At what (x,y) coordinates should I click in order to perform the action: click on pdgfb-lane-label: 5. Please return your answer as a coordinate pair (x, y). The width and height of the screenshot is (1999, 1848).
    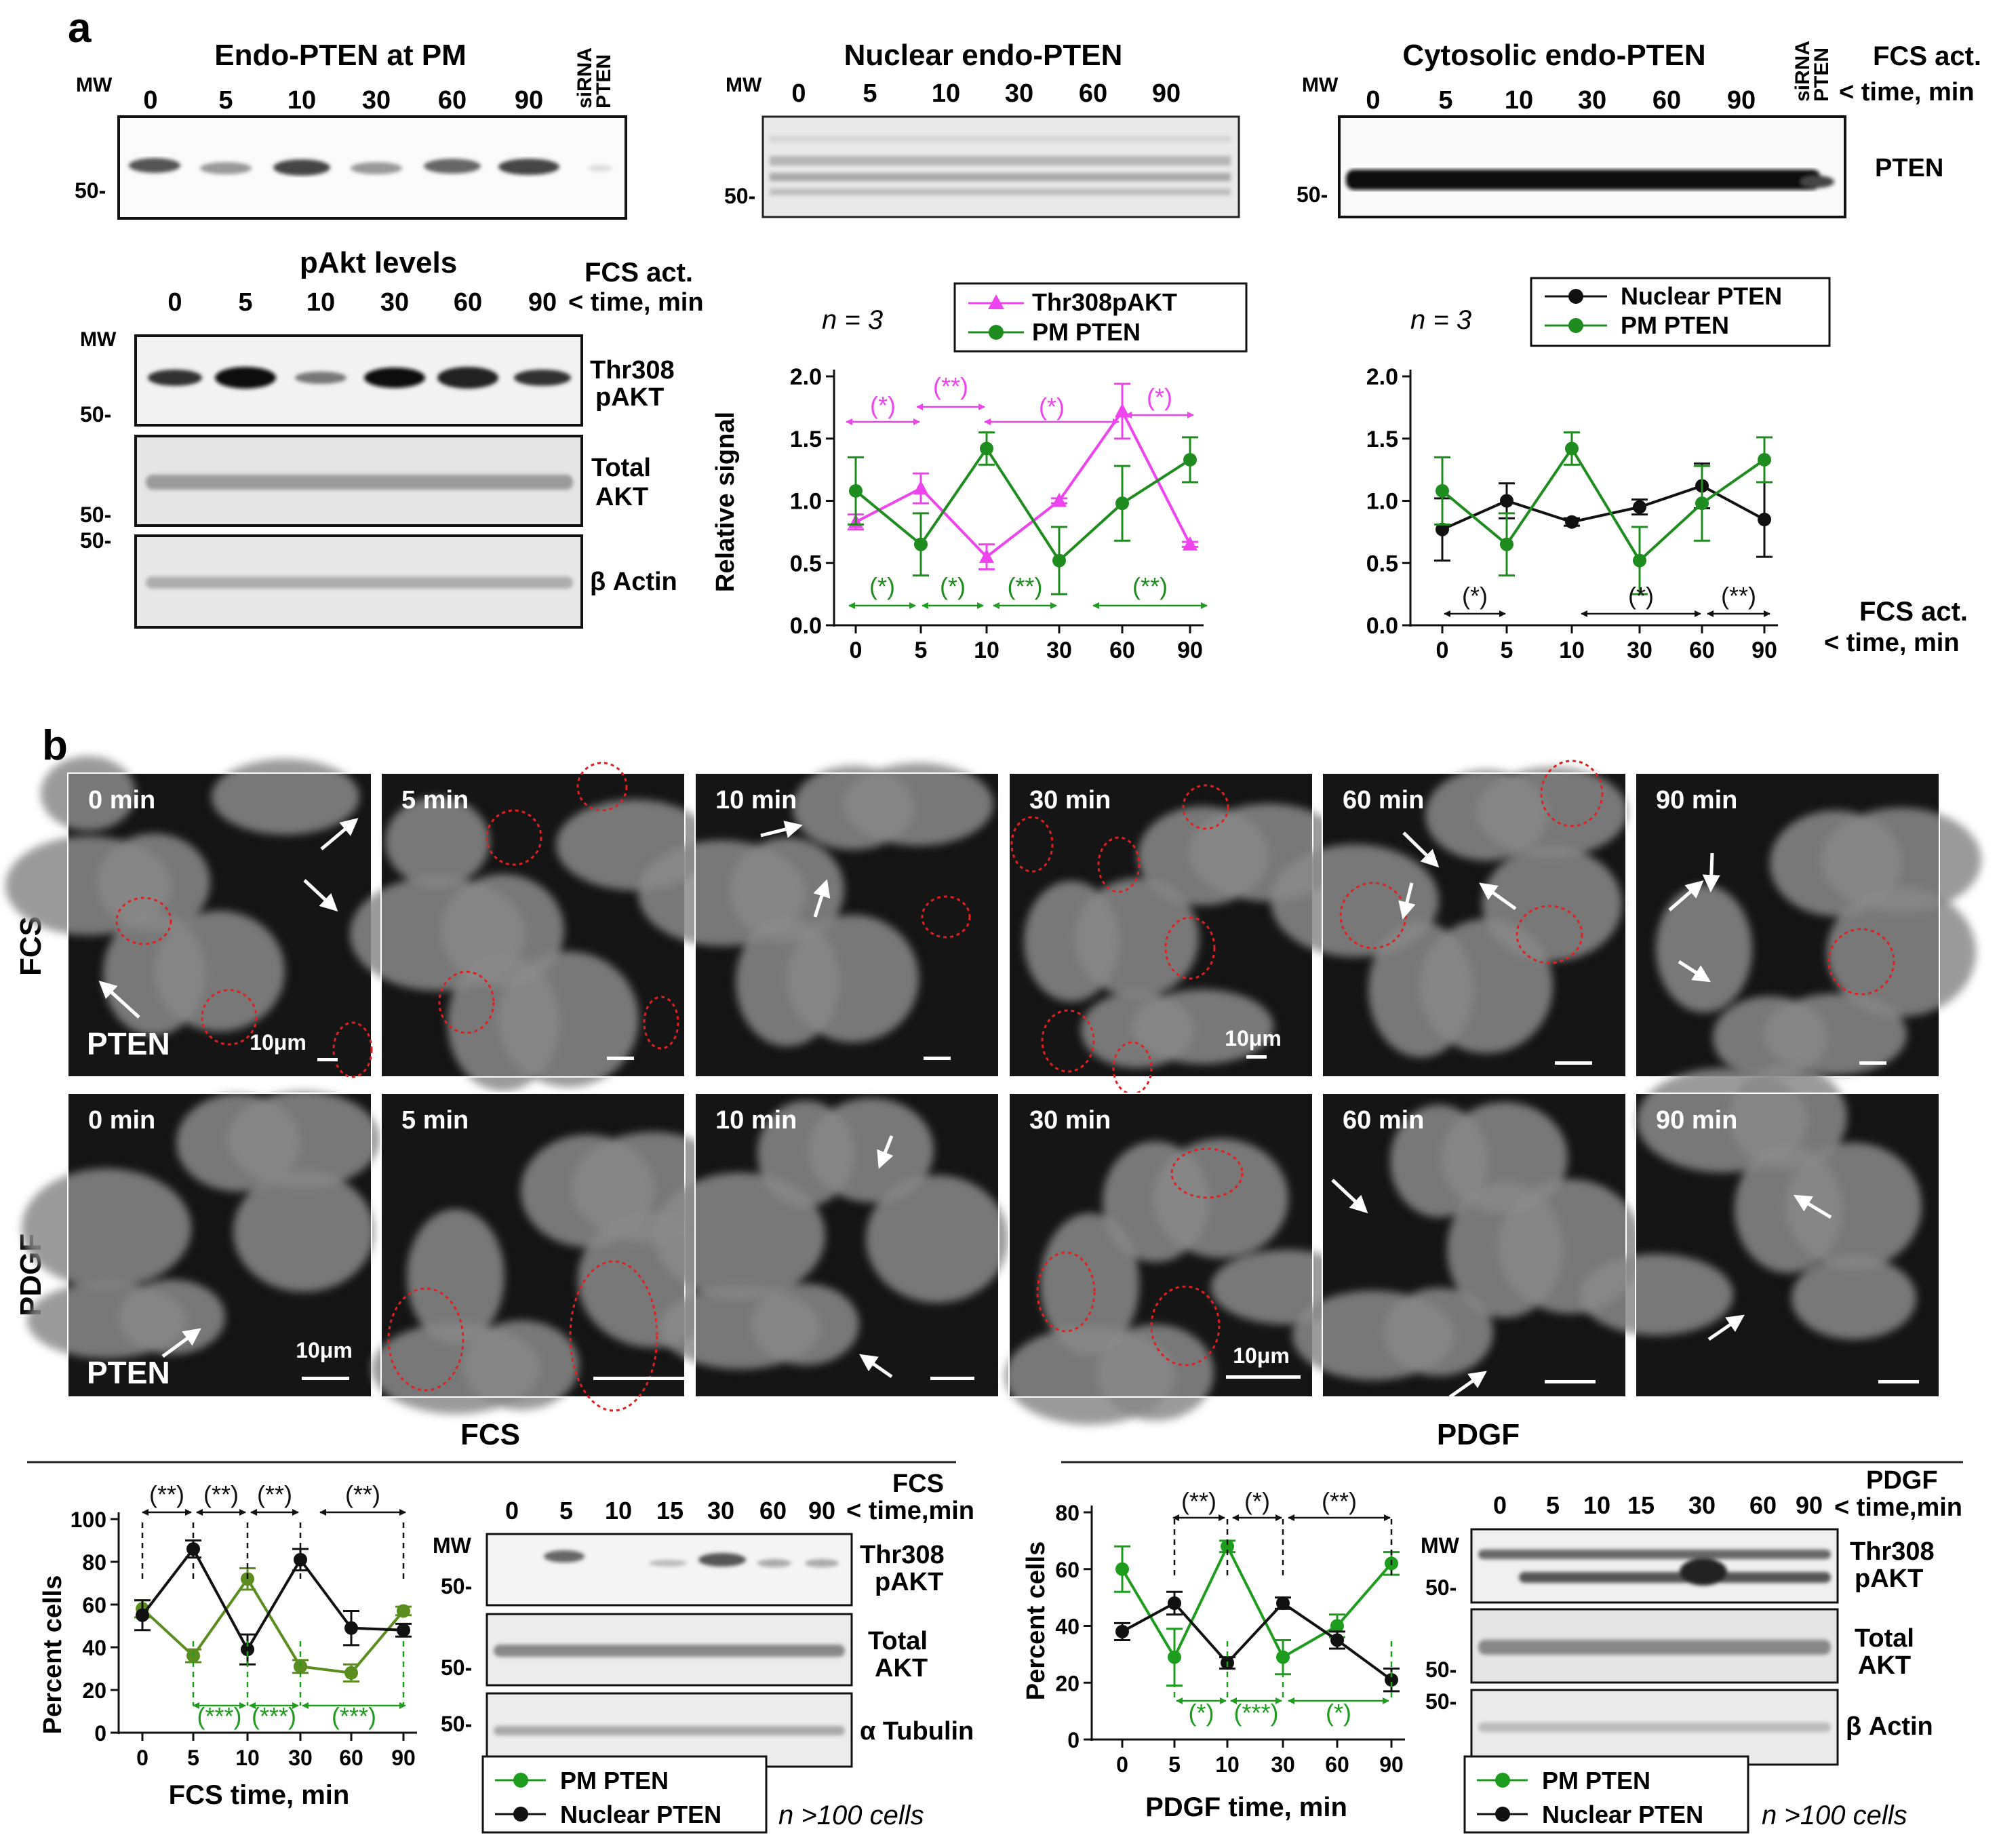
    Looking at the image, I should click on (1553, 1505).